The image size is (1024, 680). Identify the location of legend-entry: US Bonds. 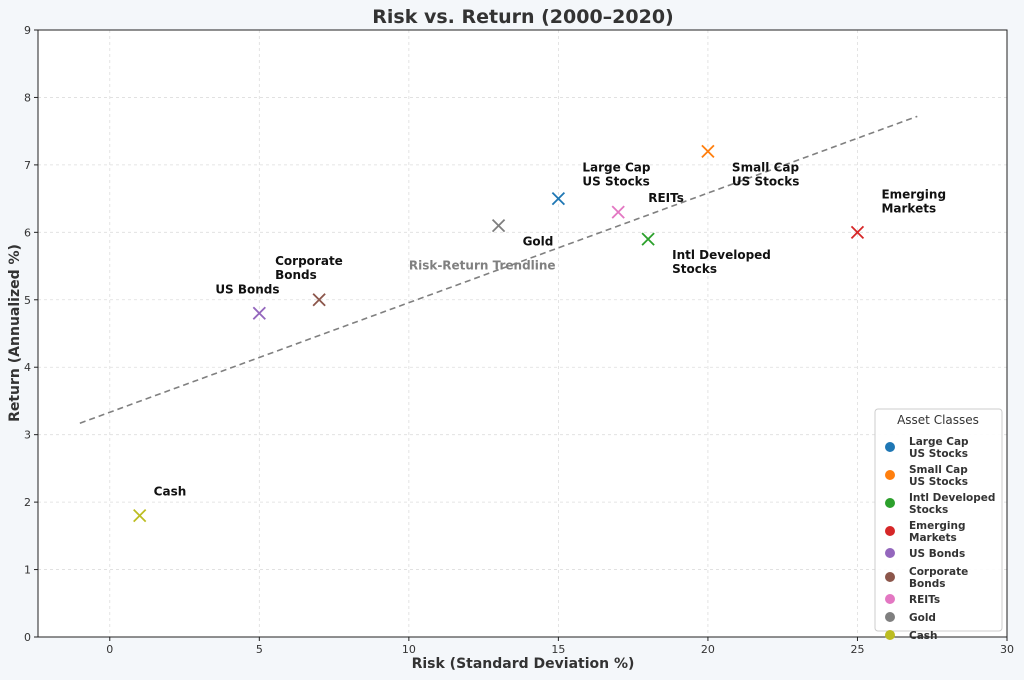
(937, 554).